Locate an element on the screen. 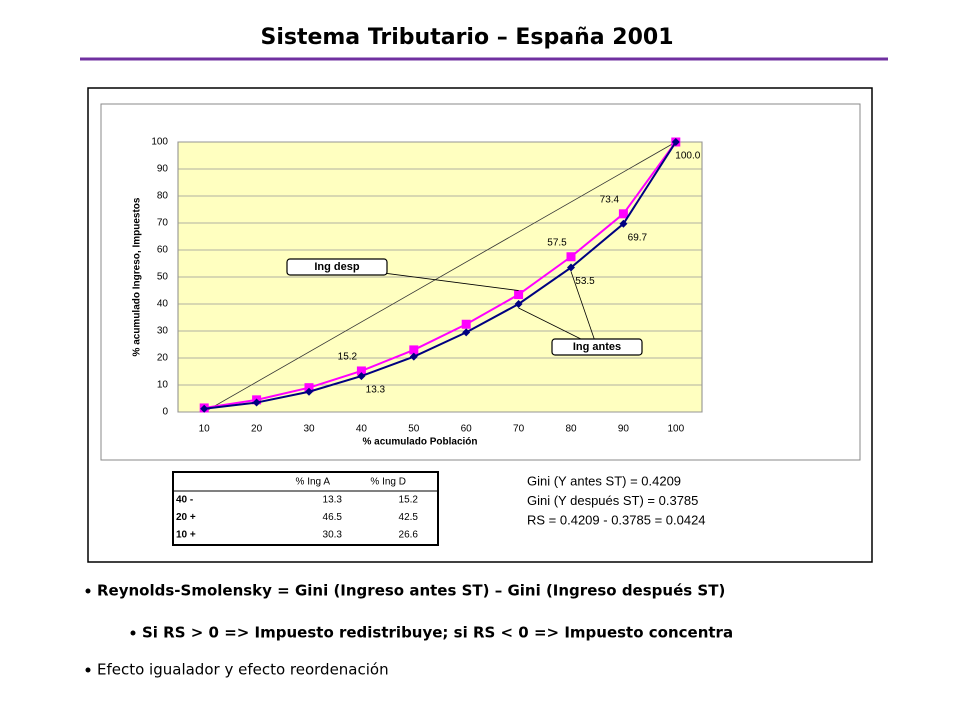 Image resolution: width=960 pixels, height=725 pixels. x-tick-label: 40 is located at coordinates (362, 429).